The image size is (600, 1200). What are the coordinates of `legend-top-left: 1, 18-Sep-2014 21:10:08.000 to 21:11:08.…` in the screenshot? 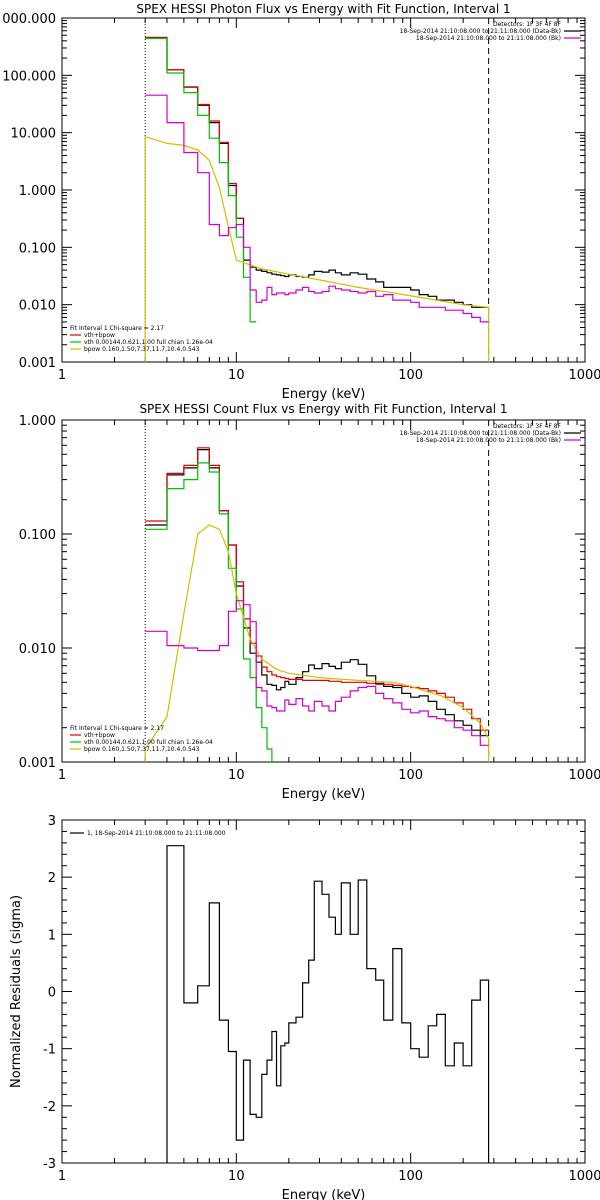 It's located at (148, 833).